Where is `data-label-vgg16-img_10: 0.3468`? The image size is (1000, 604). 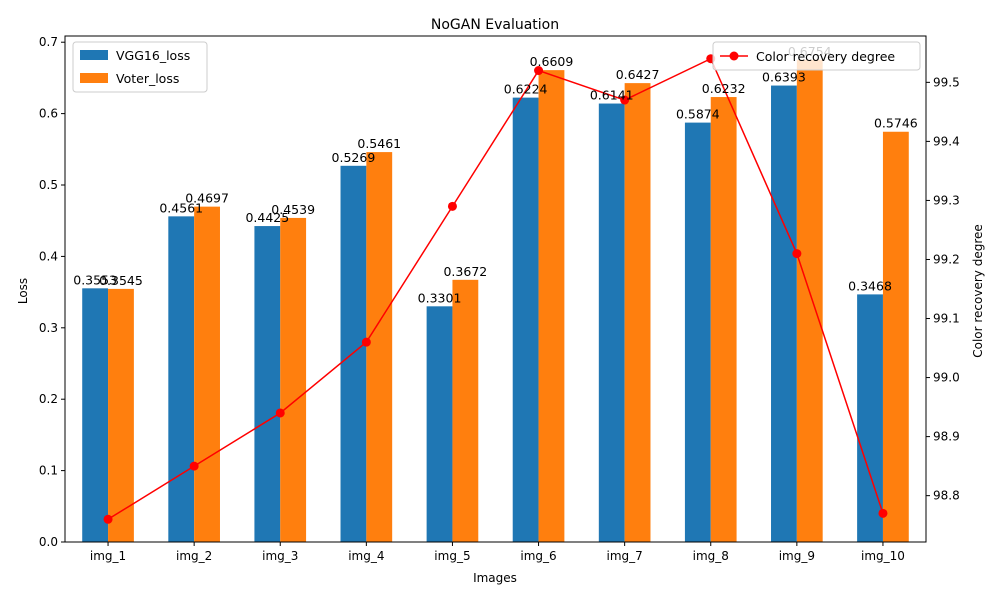
data-label-vgg16-img_10: 0.3468 is located at coordinates (870, 285).